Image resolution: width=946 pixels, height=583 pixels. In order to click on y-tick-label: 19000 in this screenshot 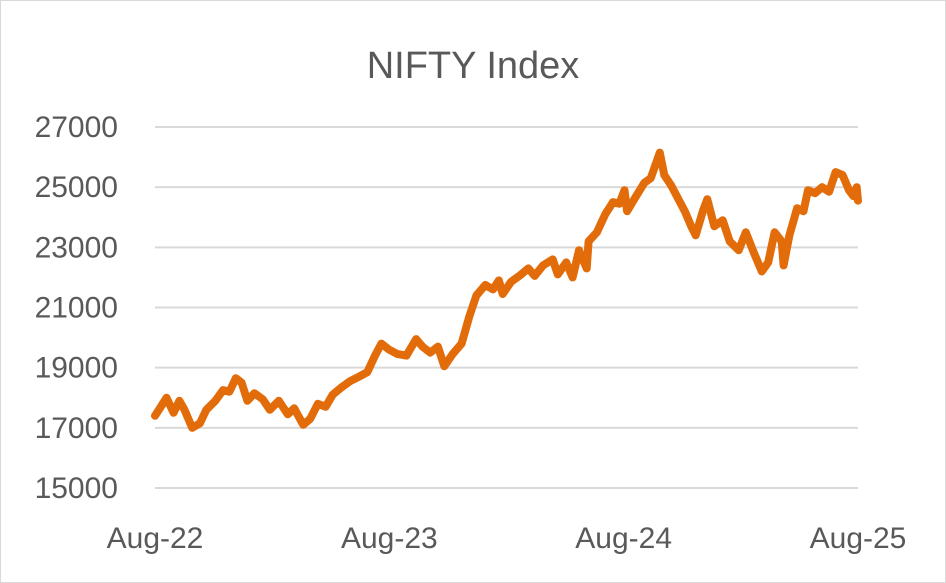, I will do `click(76, 368)`.